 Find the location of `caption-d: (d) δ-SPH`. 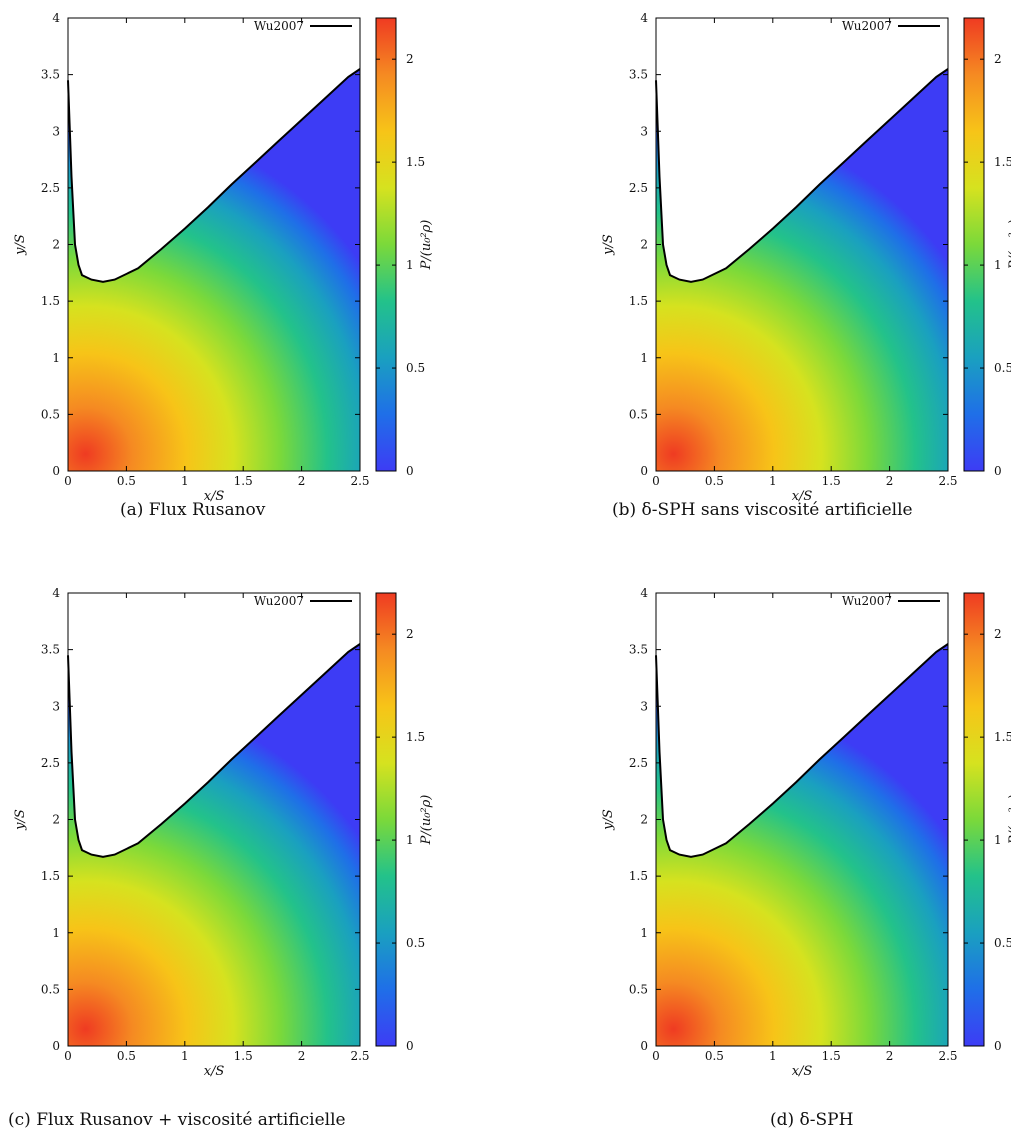

caption-d: (d) δ-SPH is located at coordinates (812, 1120).